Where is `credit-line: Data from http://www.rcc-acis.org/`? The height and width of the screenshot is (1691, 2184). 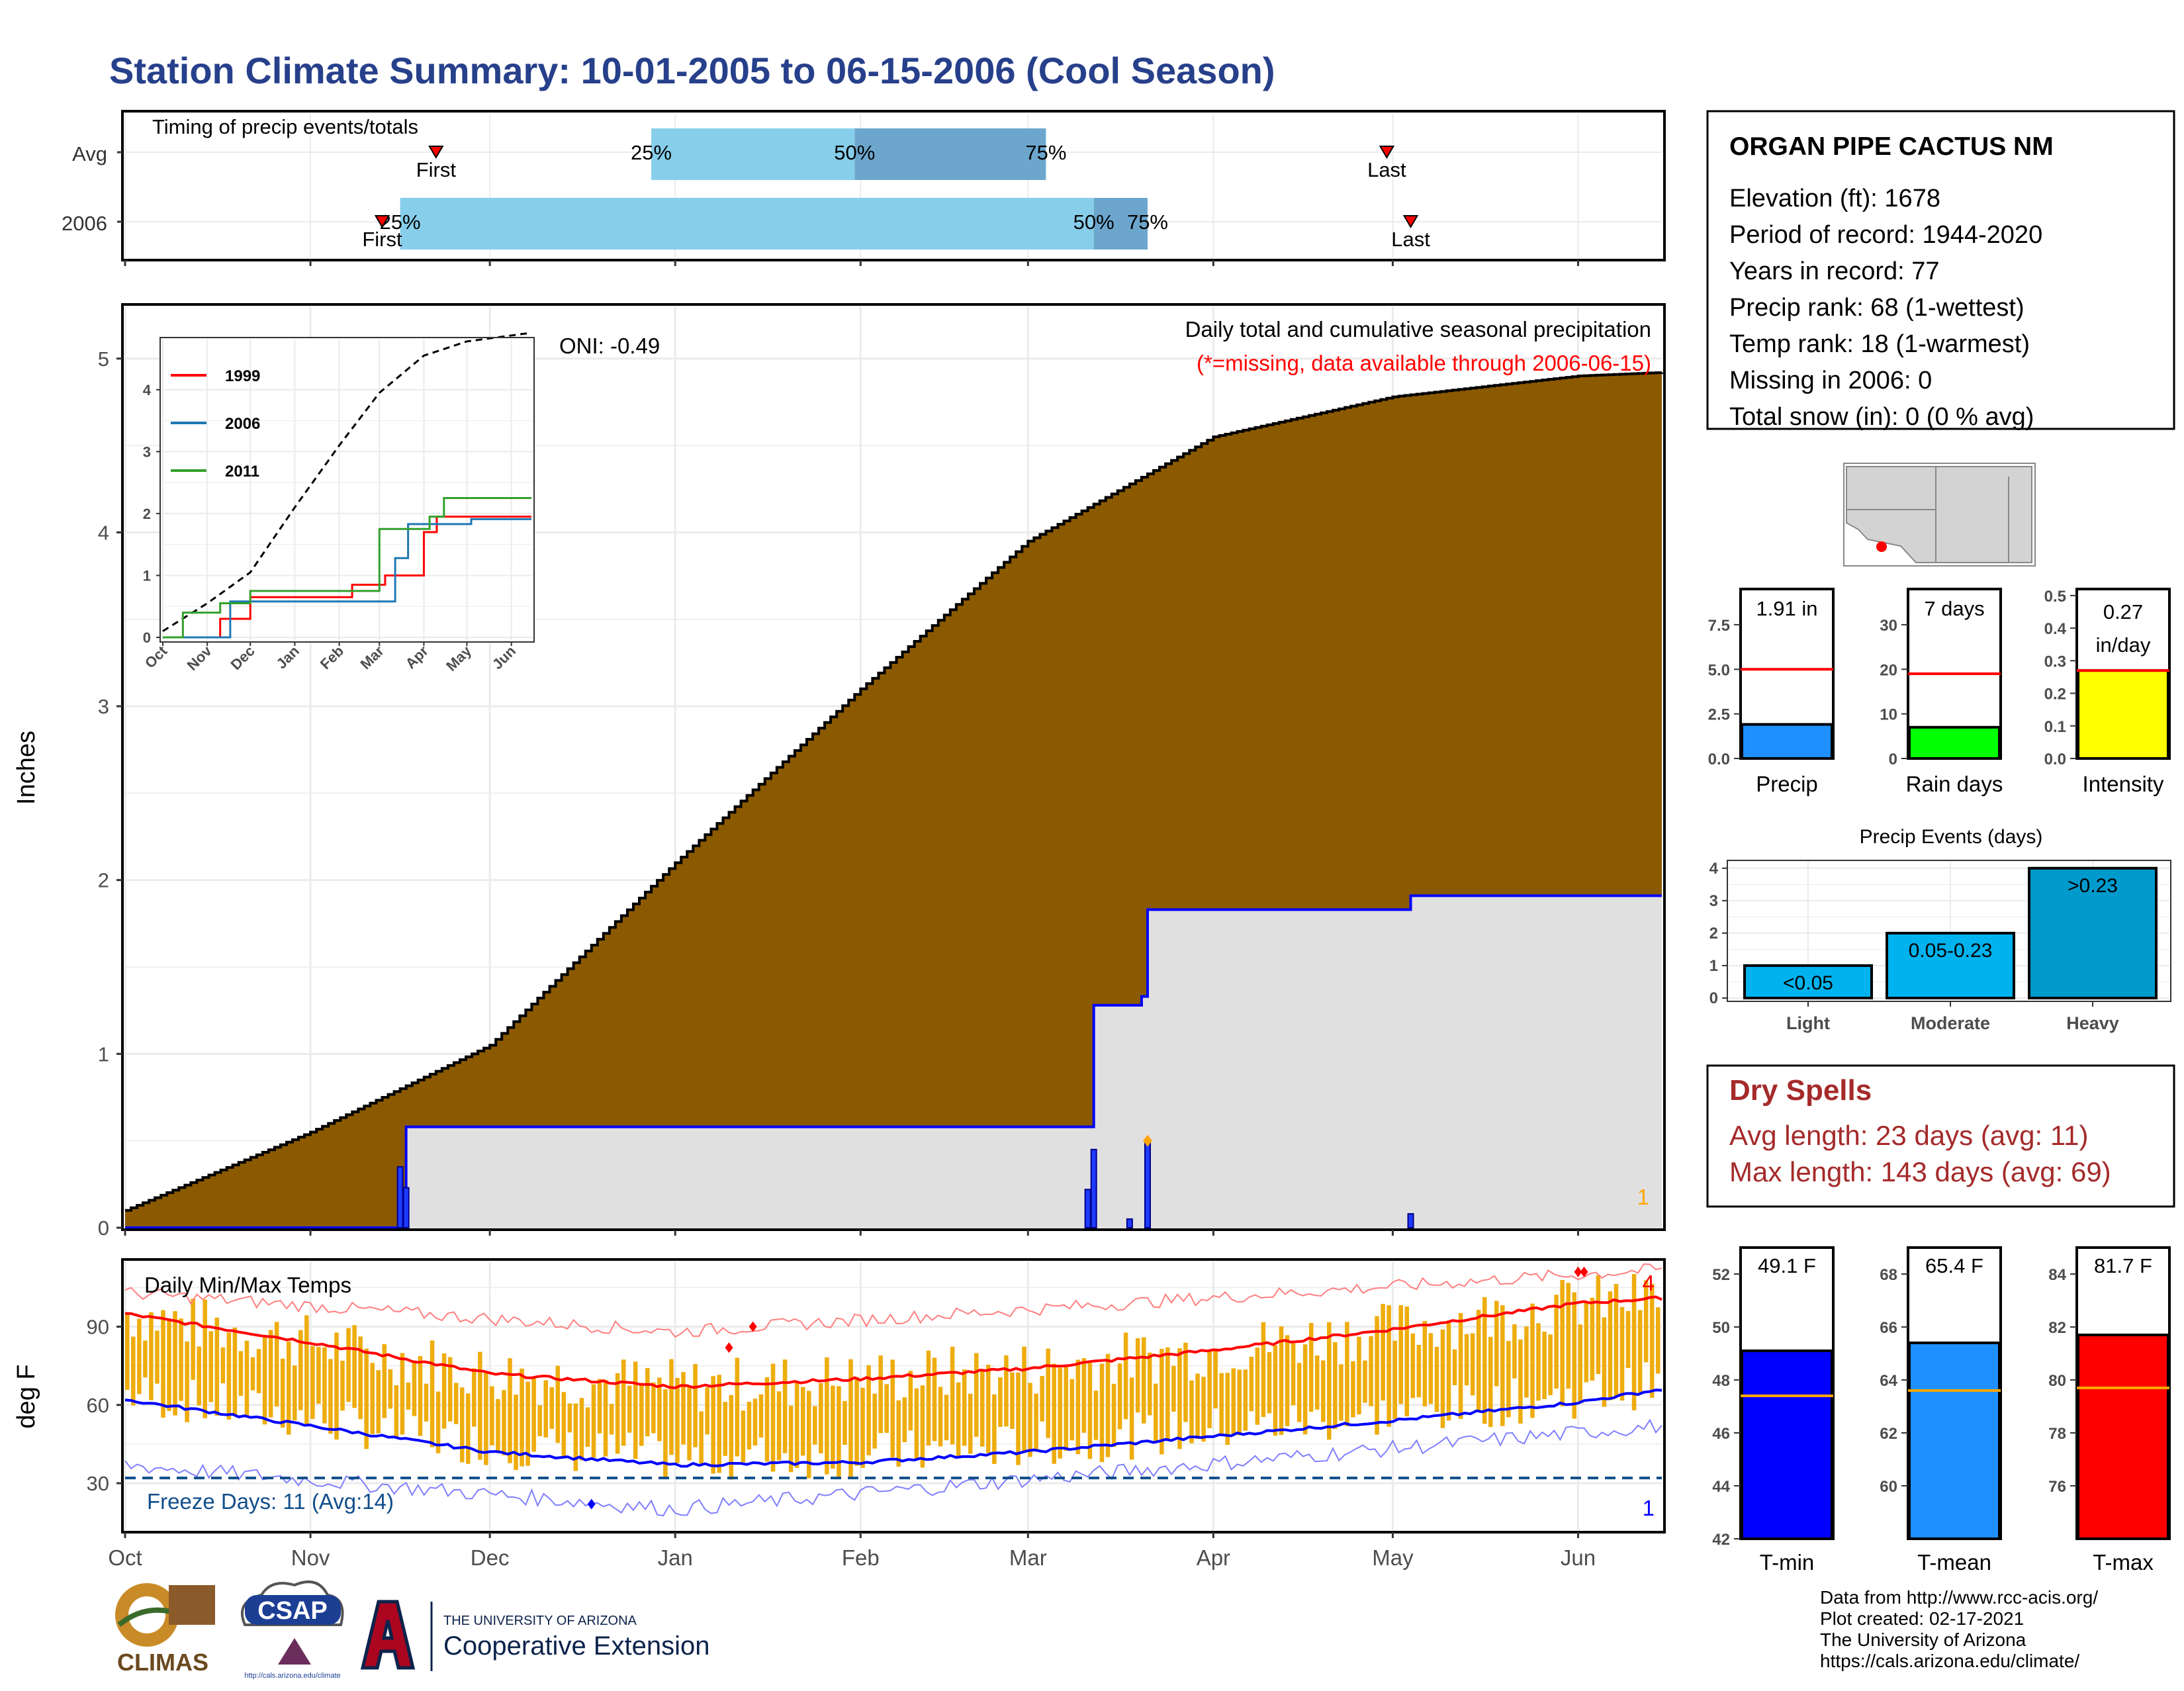
credit-line: Data from http://www.rcc-acis.org/ is located at coordinates (1959, 1598).